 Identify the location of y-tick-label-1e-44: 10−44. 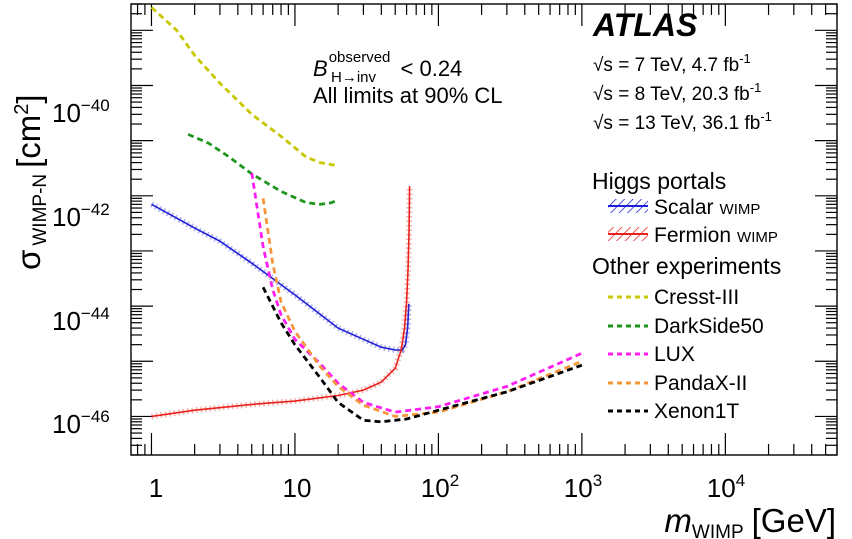
(81, 320).